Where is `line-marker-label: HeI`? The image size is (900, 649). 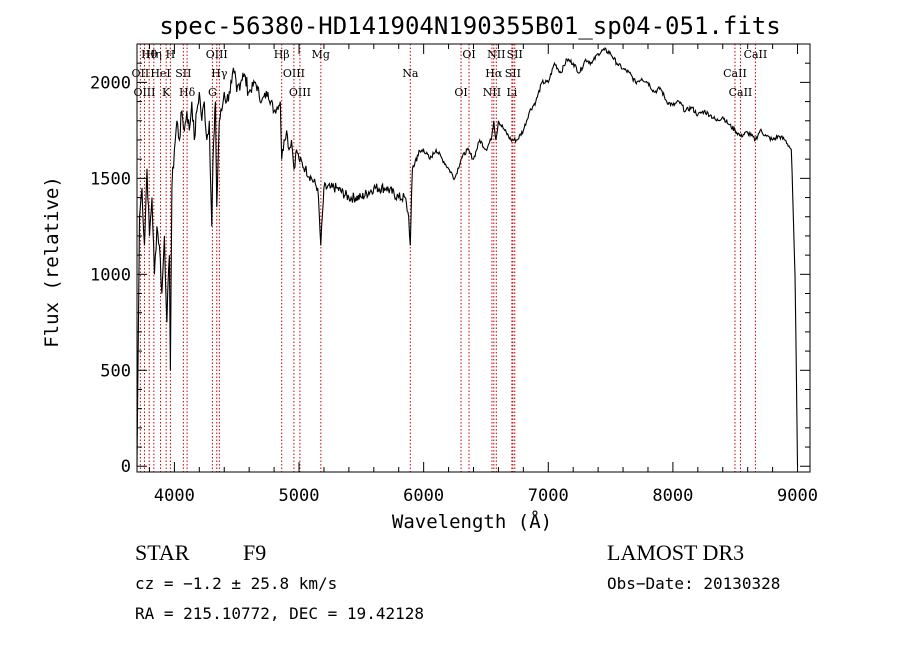
line-marker-label: HeI is located at coordinates (160, 73).